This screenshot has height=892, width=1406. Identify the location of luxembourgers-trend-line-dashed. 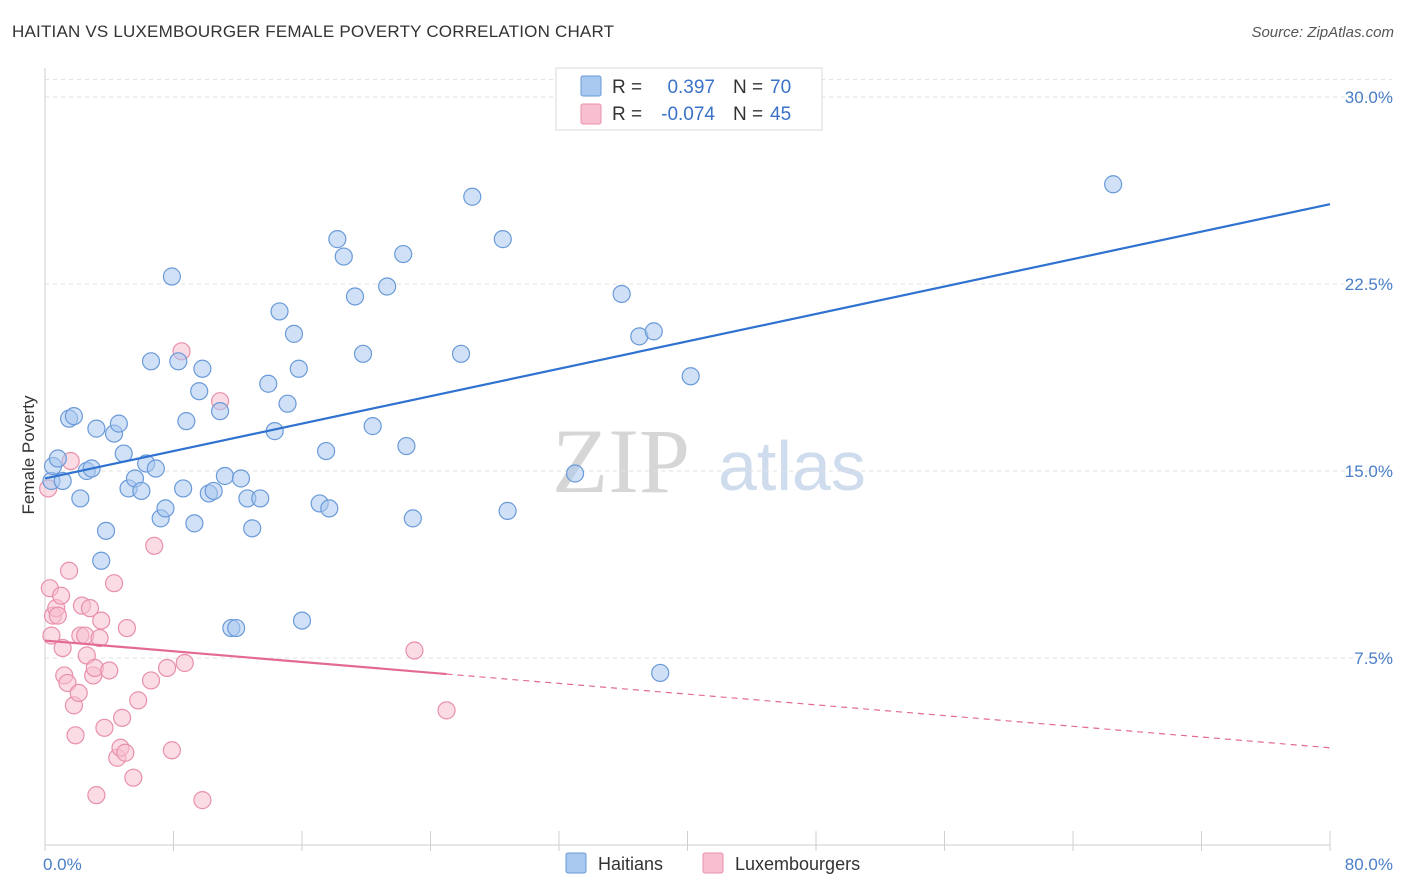
(888, 711).